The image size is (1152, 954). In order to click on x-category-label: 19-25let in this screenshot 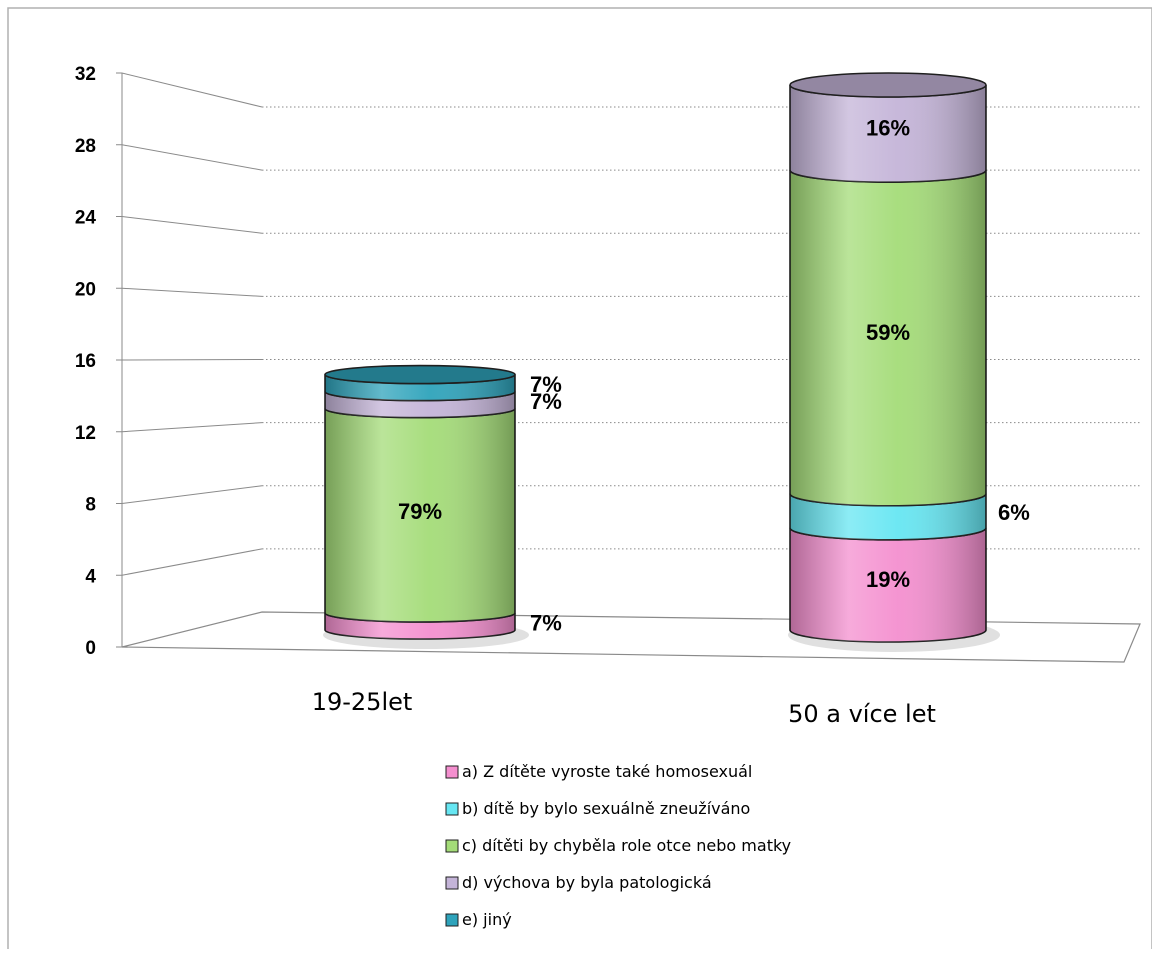, I will do `click(362, 702)`.